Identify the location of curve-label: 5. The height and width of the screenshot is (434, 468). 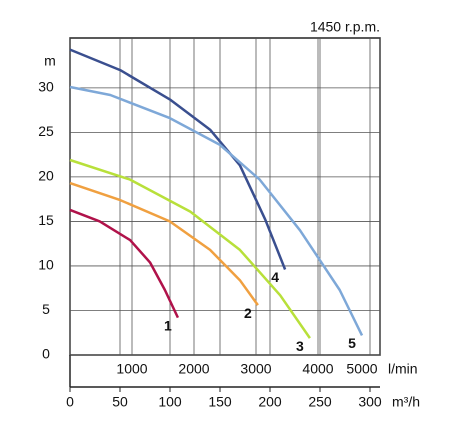
(352, 343).